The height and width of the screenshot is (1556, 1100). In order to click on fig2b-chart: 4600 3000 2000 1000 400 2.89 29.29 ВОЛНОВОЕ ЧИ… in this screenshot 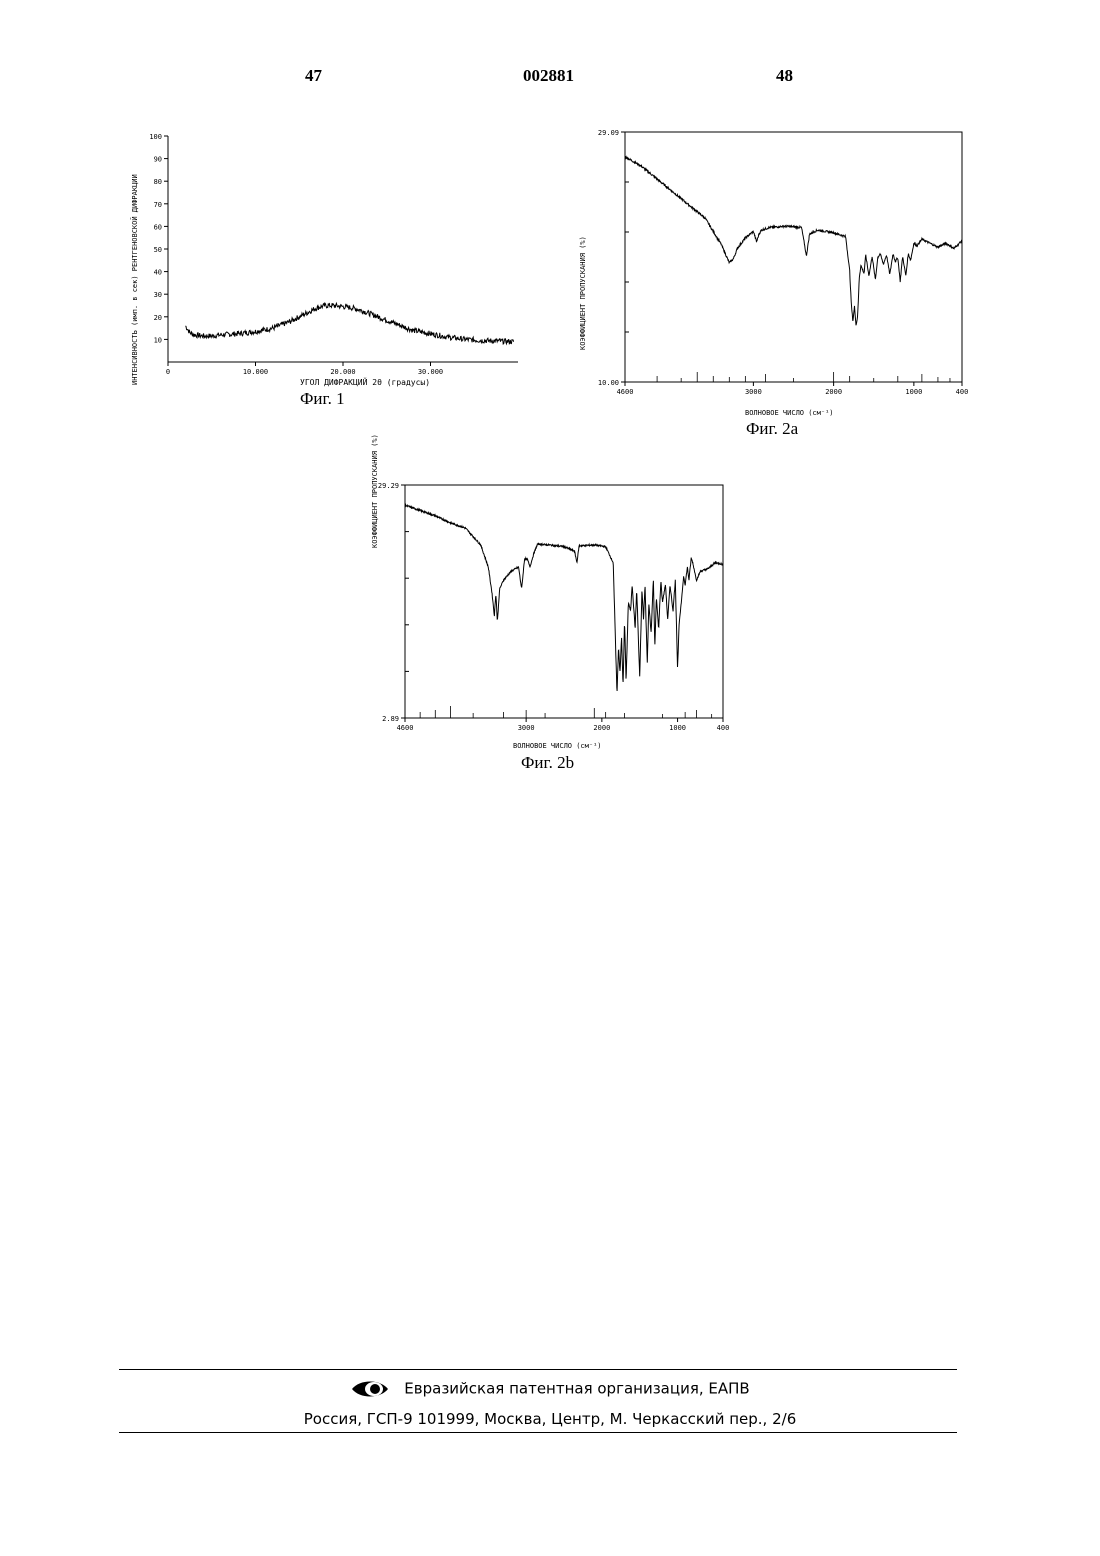, I will do `click(550, 618)`.